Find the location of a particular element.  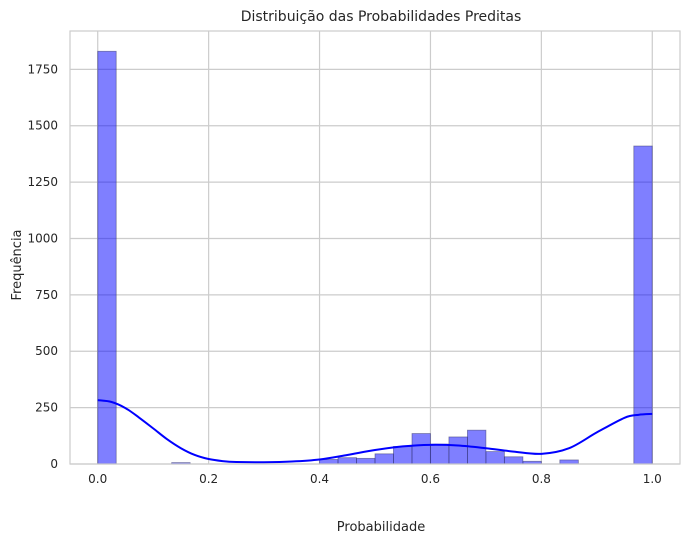

x-tick-label: 0.0 is located at coordinates (97, 479).